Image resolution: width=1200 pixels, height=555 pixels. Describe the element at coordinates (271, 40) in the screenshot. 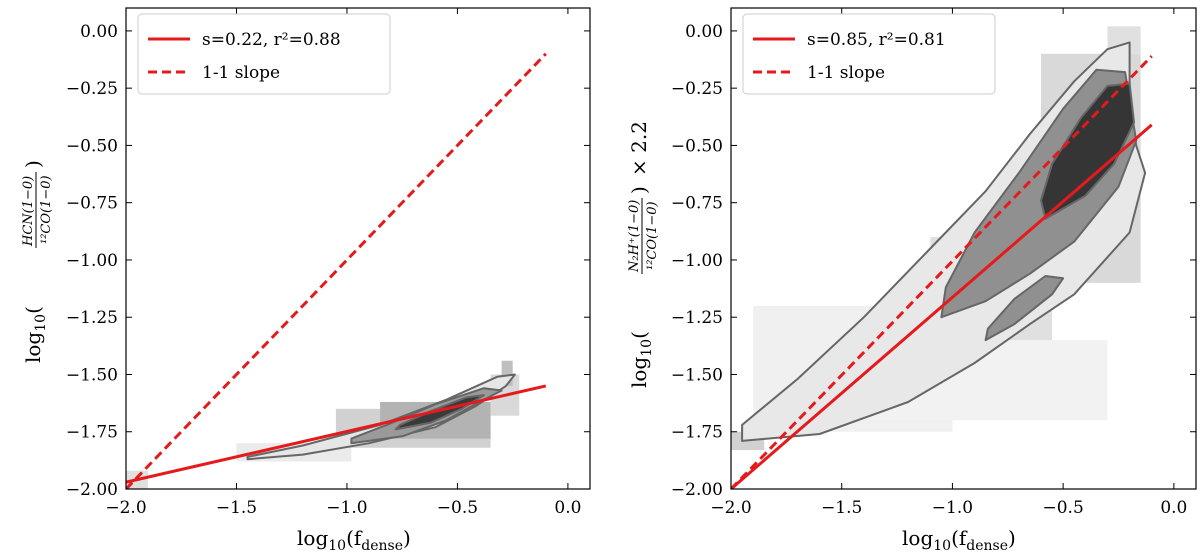

I see `left-legend-fit-label: s=0.22, r²=0.88` at that location.